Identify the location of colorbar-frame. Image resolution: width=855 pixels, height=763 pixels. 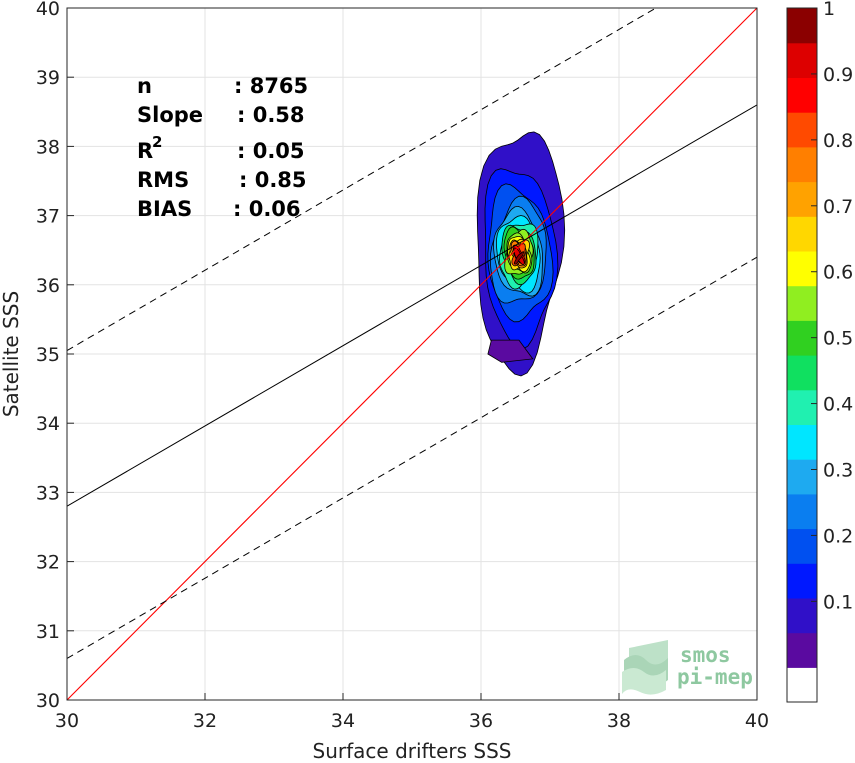
(802, 355).